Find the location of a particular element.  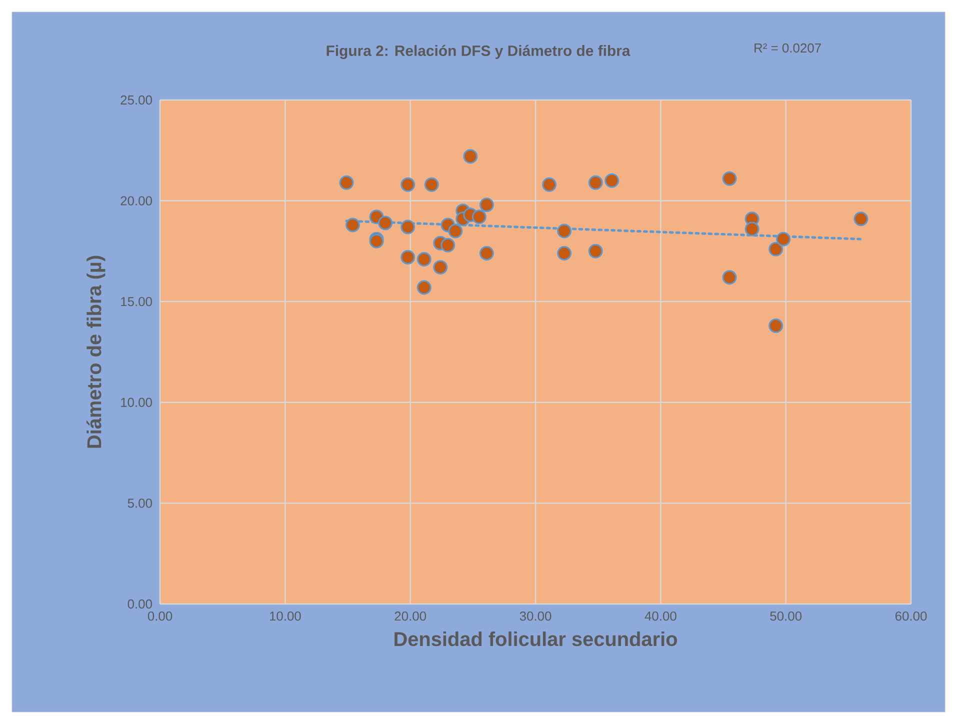

x-tick-label: 10.00 is located at coordinates (285, 616).